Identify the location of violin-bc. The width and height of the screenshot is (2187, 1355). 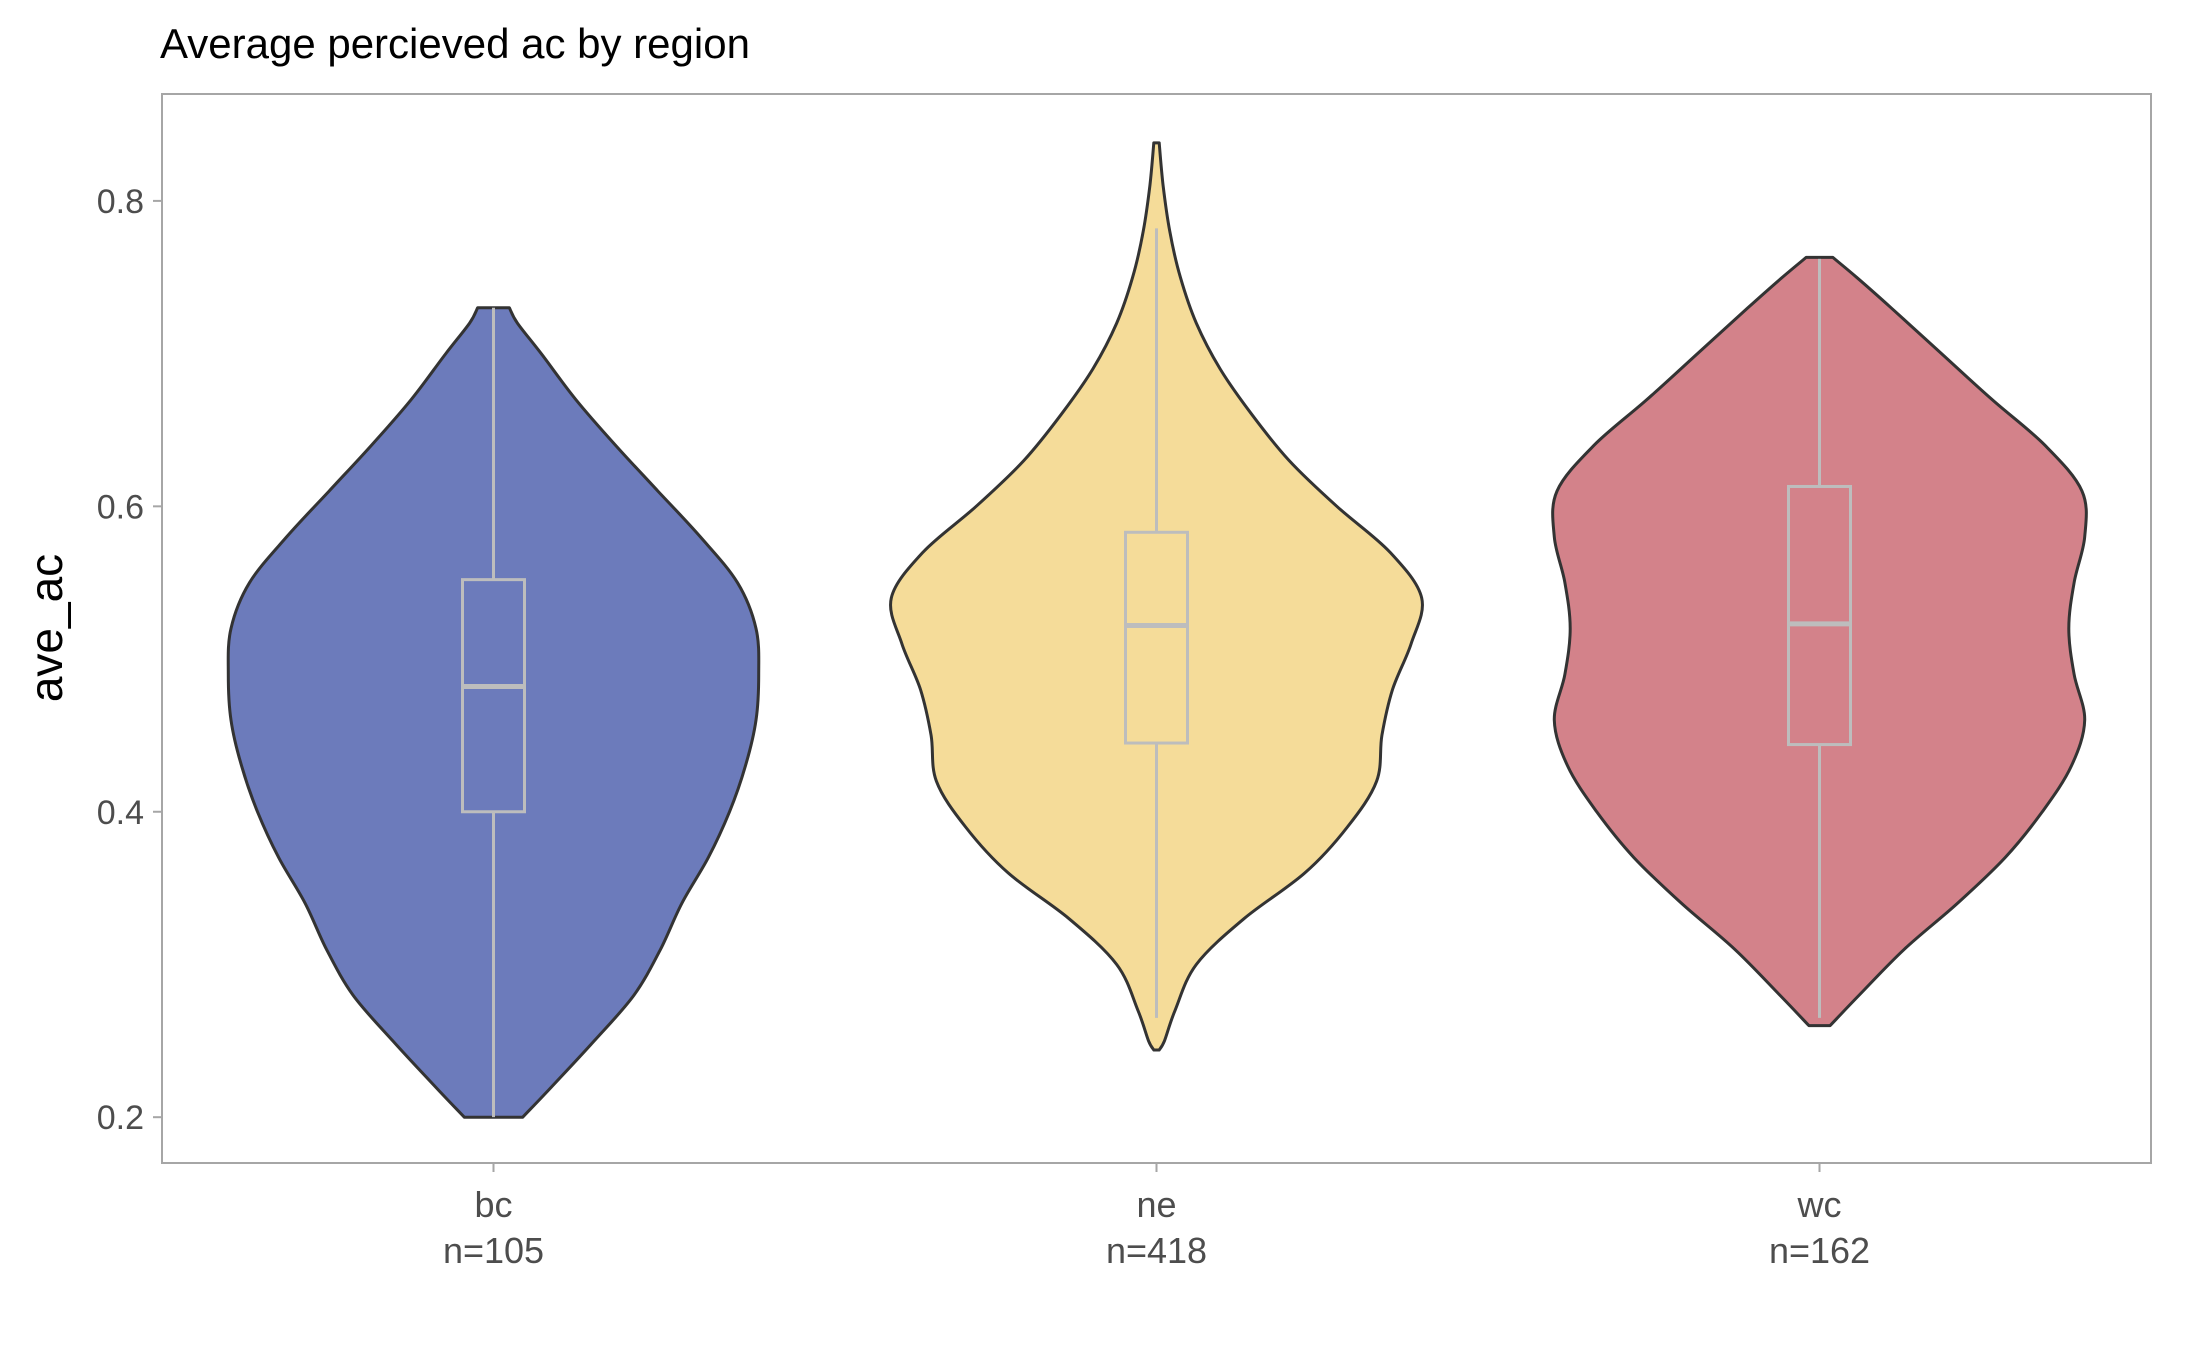
(493, 712).